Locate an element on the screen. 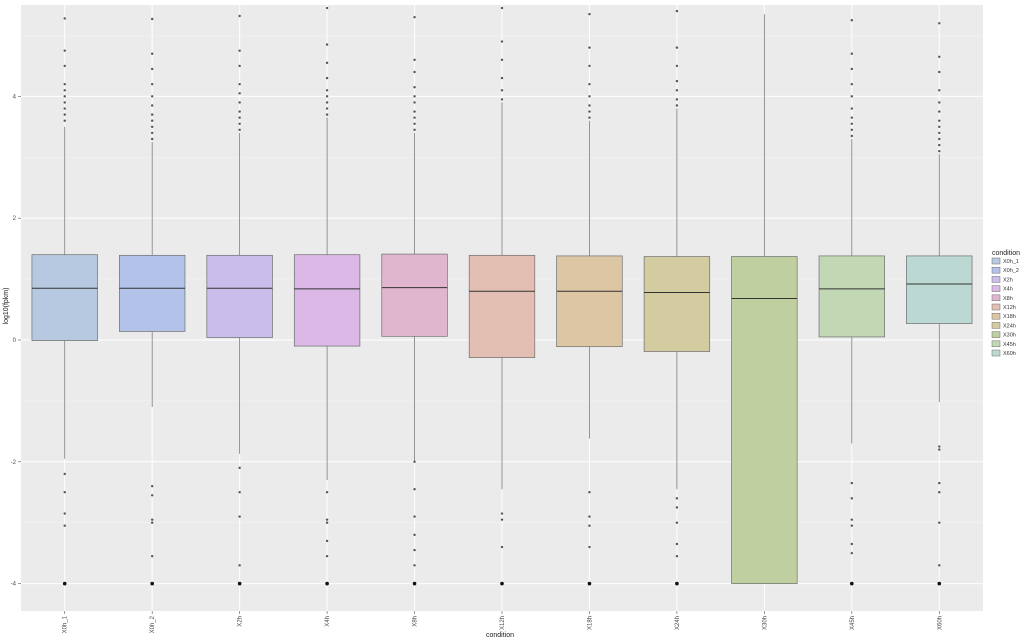  x-tick-label: X0h_2 is located at coordinates (153, 624).